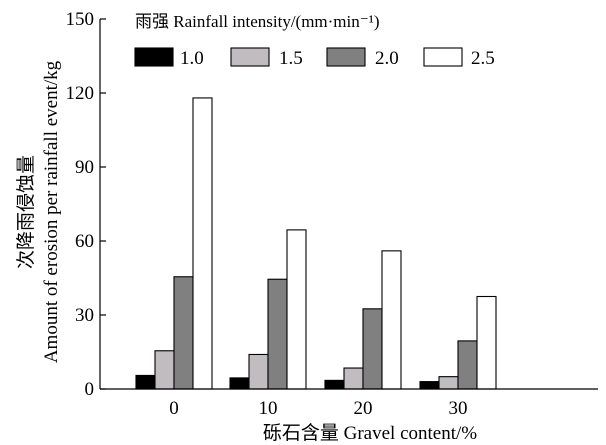 Image resolution: width=606 pixels, height=445 pixels. I want to click on y-axis-label-chinese: 次降雨侵蚀量, so click(26, 212).